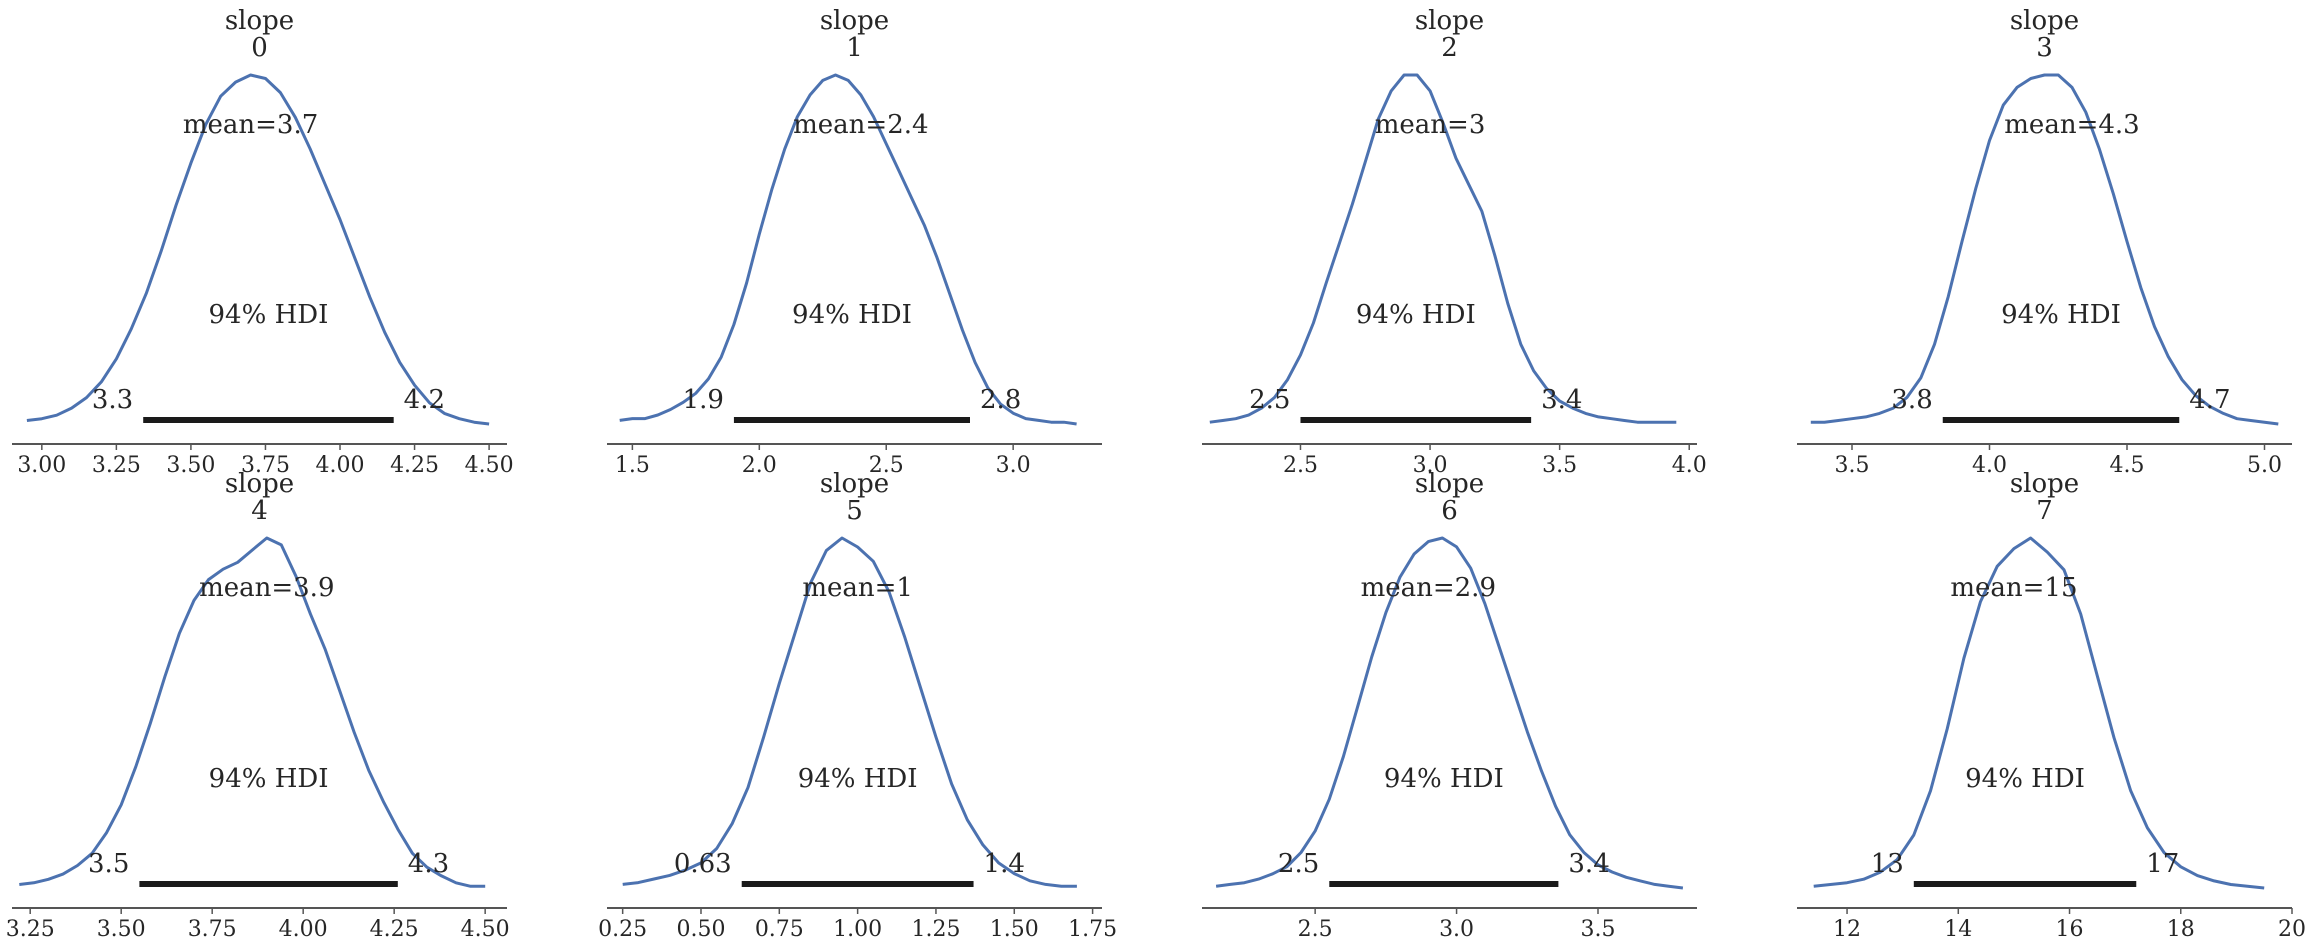 The width and height of the screenshot is (2315, 950). Describe the element at coordinates (703, 864) in the screenshot. I see `hdi-low-label-5: 0.63` at that location.